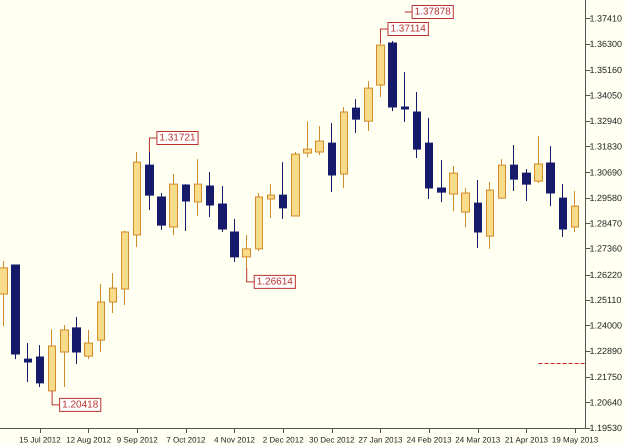 This screenshot has width=625, height=445. I want to click on y-tick-label: 1.30690, so click(605, 172).